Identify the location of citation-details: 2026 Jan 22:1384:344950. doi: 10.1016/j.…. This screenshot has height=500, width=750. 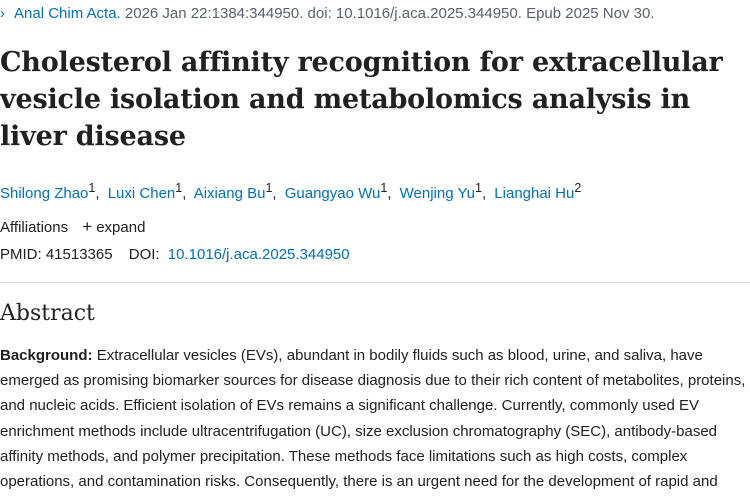
(389, 13).